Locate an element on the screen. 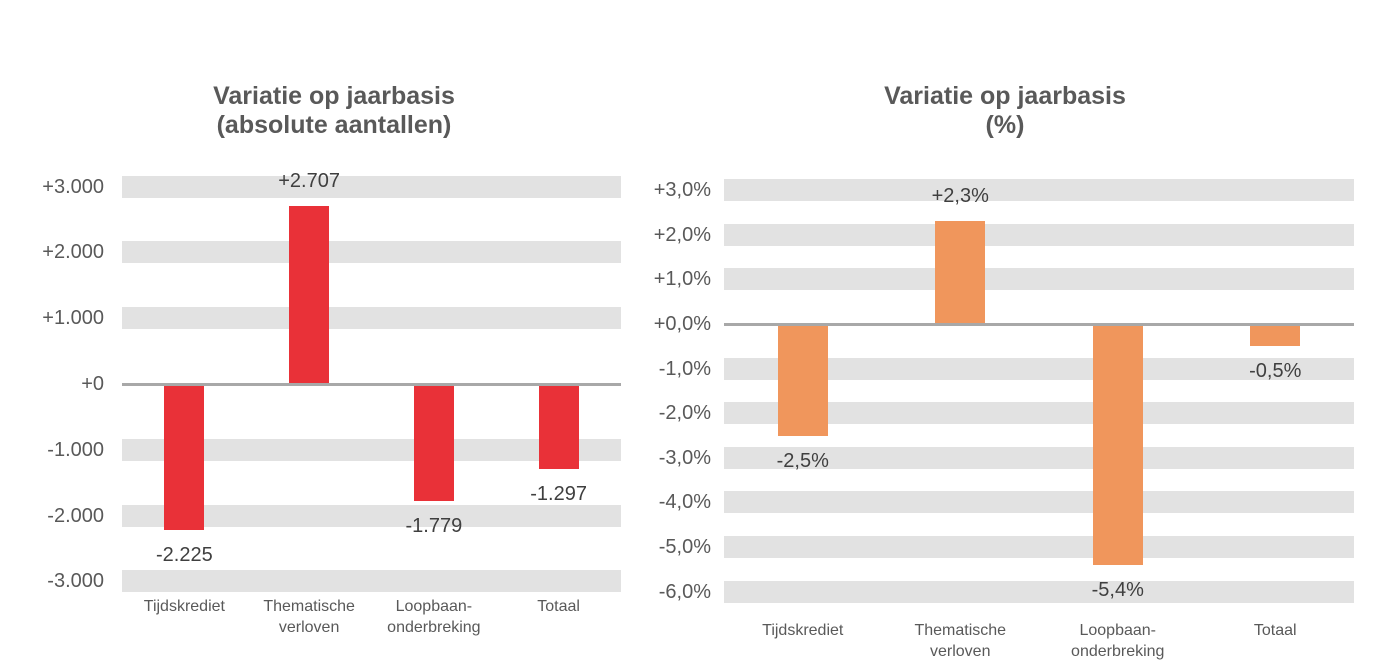 Image resolution: width=1386 pixels, height=672 pixels. data-label-totaal: -1.297 is located at coordinates (558, 494).